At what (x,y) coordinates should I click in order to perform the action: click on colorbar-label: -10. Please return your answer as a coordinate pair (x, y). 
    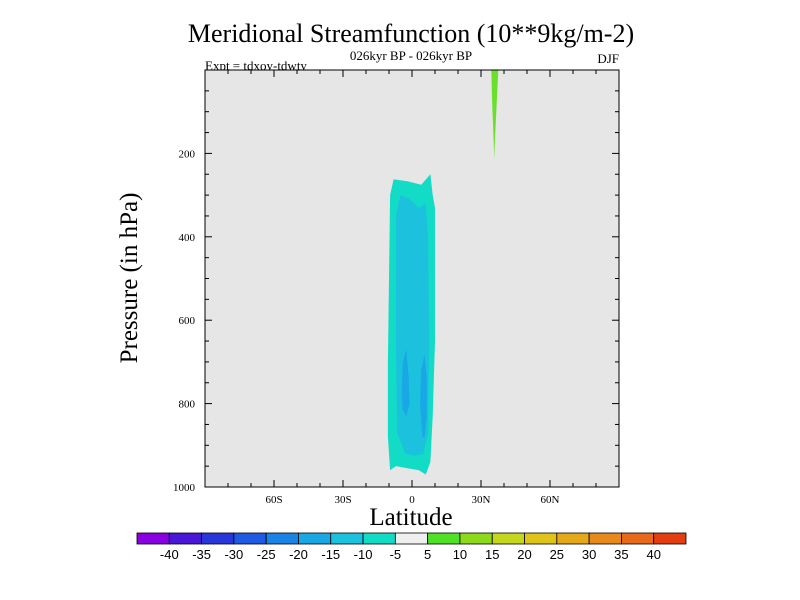
    Looking at the image, I should click on (363, 554).